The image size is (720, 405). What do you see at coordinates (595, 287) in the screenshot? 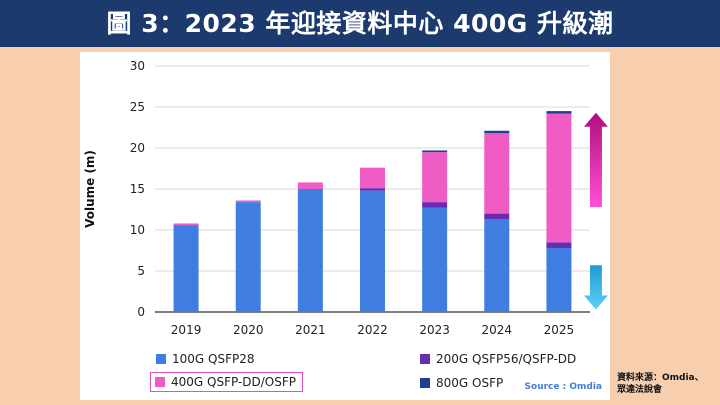
I see `decline-arrow-icon` at bounding box center [595, 287].